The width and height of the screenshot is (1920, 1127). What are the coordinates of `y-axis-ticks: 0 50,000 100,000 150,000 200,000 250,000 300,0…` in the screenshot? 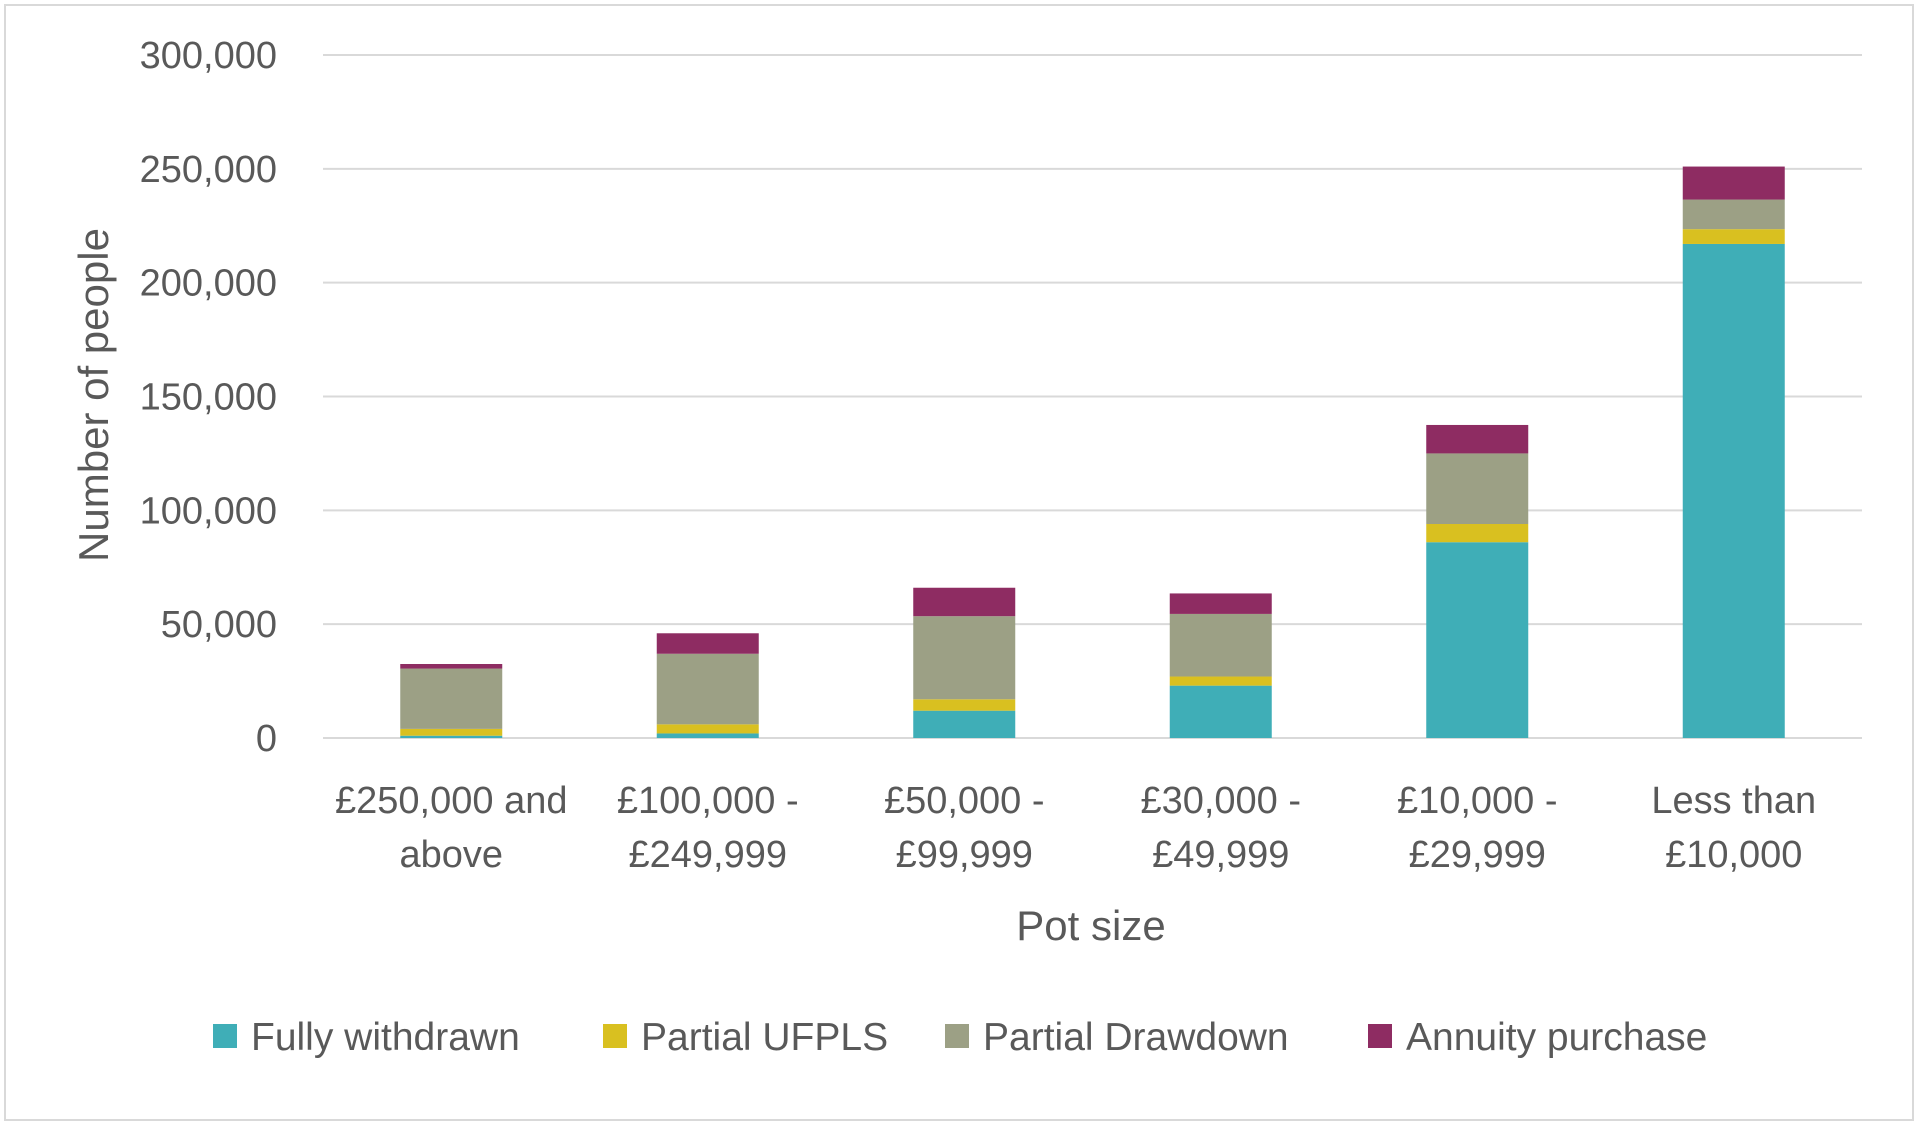 It's located at (208, 397).